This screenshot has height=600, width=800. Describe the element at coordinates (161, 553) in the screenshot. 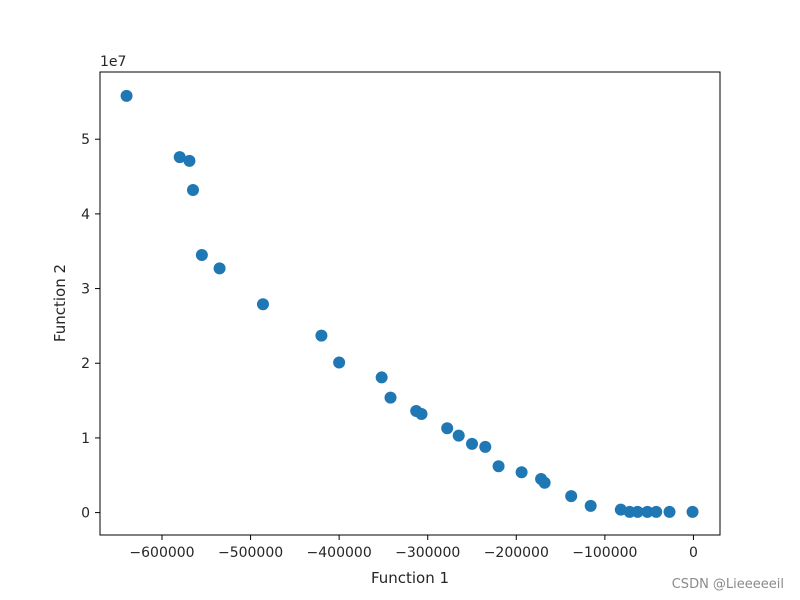

I see `x-tick-label: −600000` at that location.